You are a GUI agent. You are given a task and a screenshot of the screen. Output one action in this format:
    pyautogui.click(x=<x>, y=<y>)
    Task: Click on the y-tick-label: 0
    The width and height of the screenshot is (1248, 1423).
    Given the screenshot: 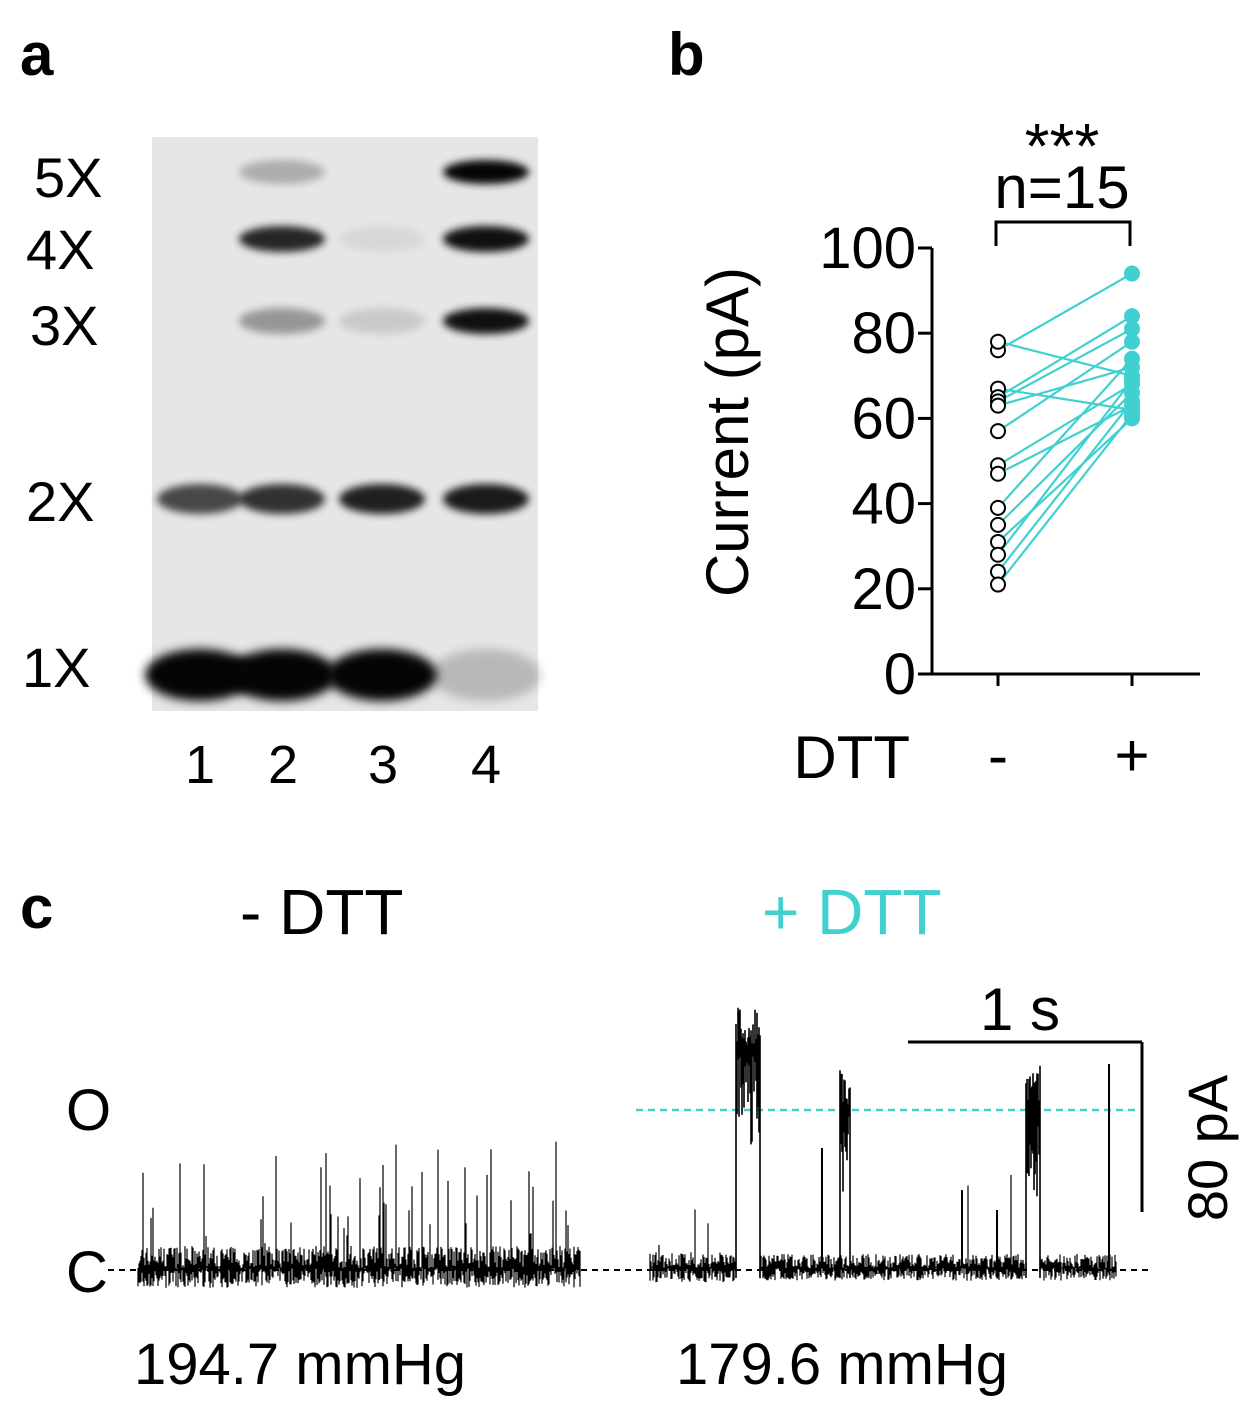 What is the action you would take?
    pyautogui.click(x=900, y=674)
    